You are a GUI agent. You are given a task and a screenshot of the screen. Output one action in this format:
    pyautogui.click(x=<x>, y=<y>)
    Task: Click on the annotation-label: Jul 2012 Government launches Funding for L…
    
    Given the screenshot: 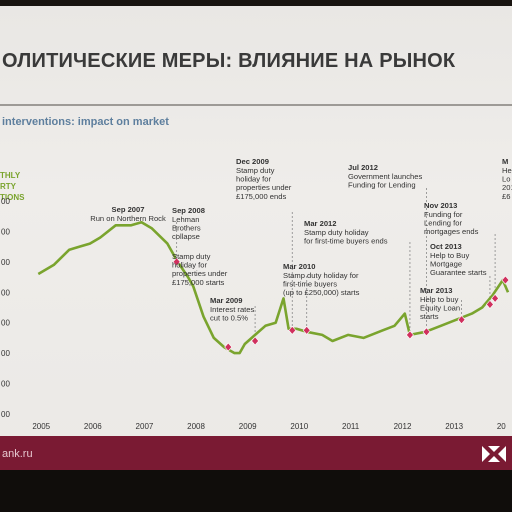 What is the action you would take?
    pyautogui.click(x=385, y=176)
    